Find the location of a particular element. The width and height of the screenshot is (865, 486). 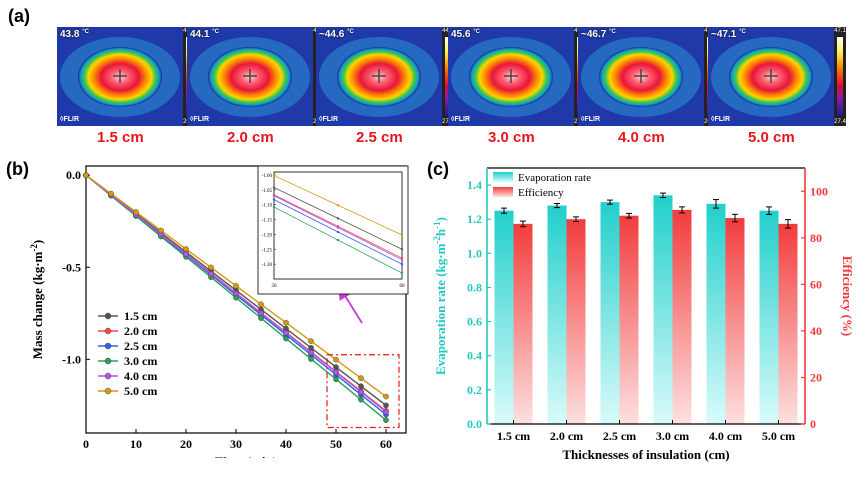

inset-y-tick-label: -1.30 is located at coordinates (267, 265).